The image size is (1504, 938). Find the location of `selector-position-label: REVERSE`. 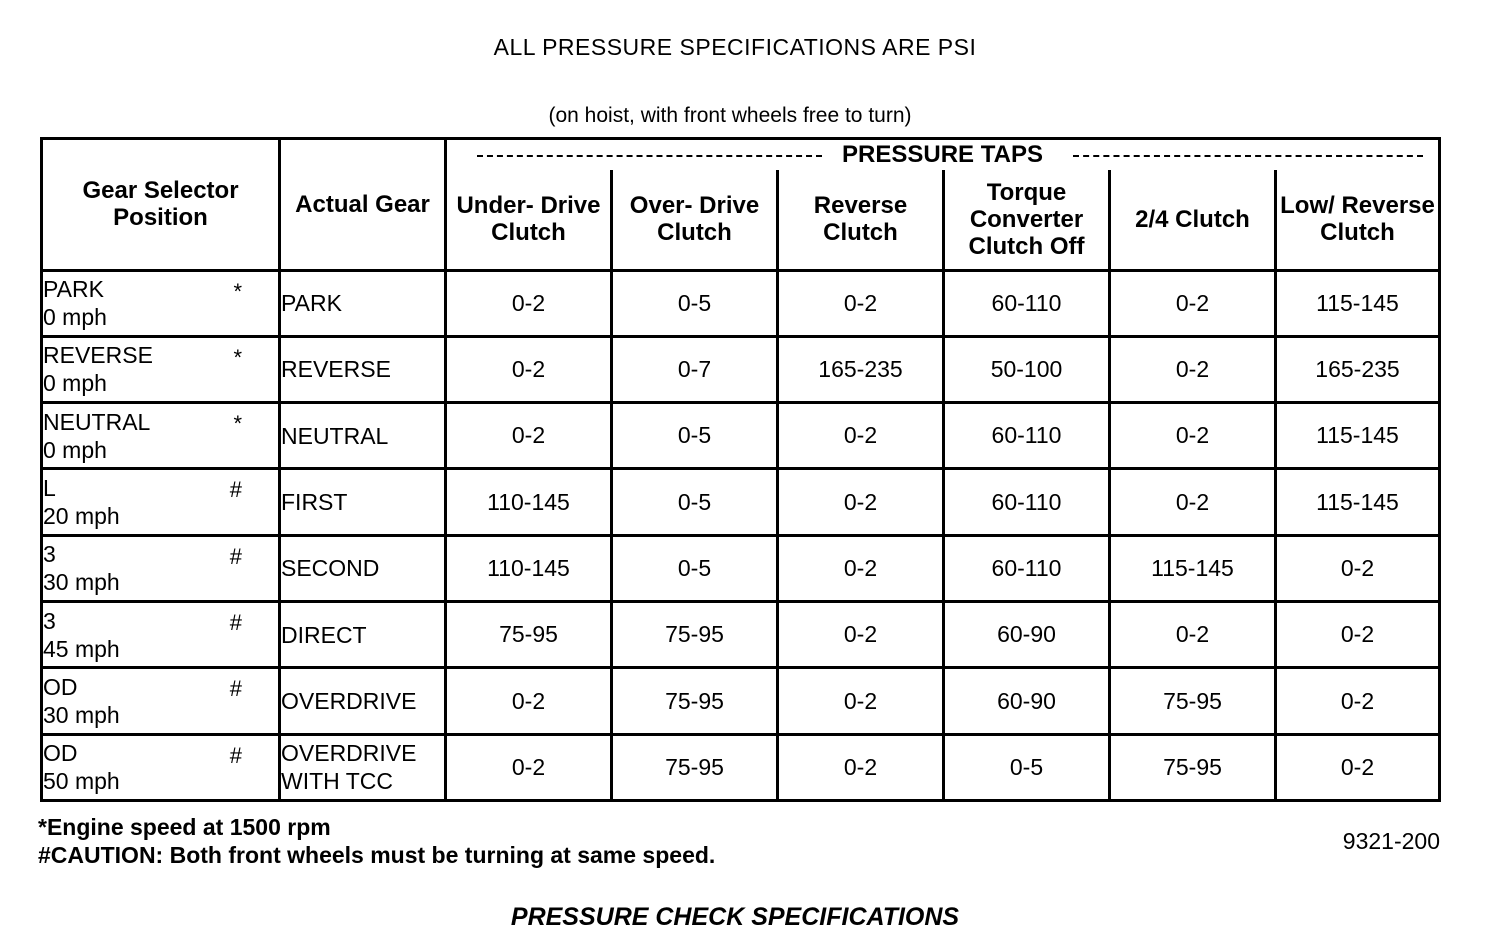

selector-position-label: REVERSE is located at coordinates (98, 355).